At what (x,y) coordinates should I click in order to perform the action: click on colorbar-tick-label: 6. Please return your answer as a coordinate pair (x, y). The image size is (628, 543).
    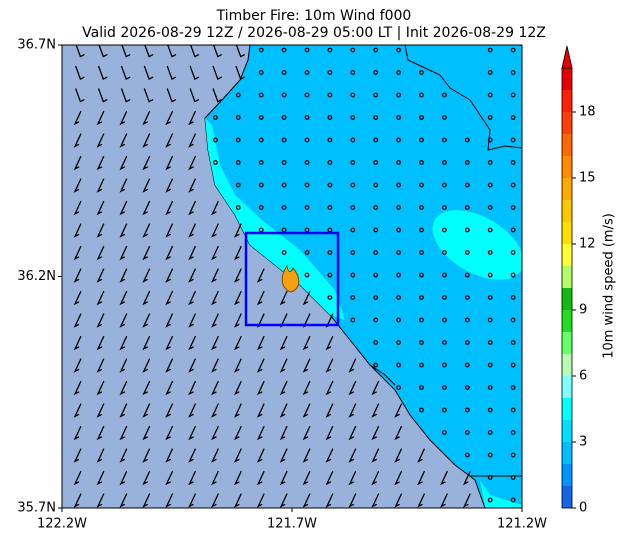
    Looking at the image, I should click on (583, 376).